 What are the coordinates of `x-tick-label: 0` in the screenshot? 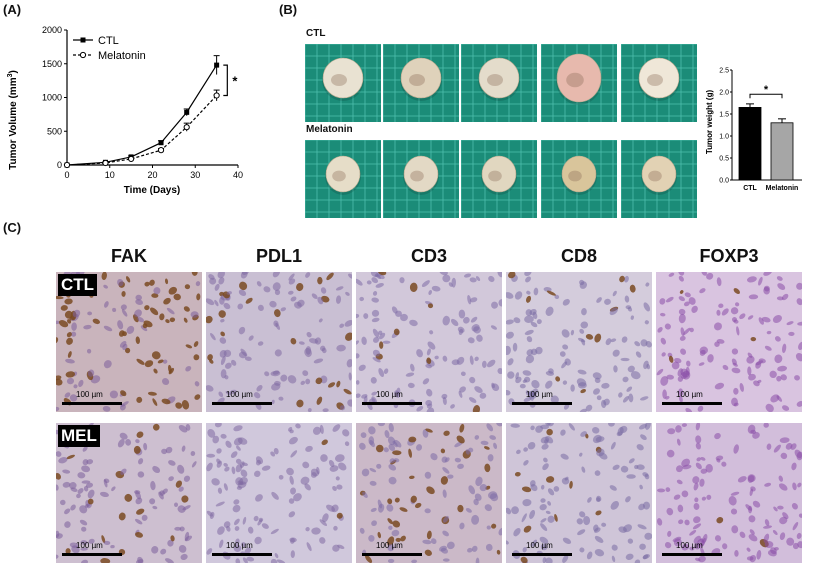 It's located at (66, 175).